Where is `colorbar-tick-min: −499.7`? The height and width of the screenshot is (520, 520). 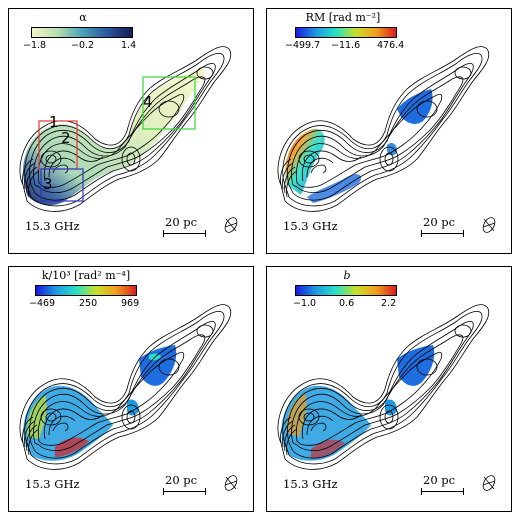
colorbar-tick-min: −499.7 is located at coordinates (303, 45).